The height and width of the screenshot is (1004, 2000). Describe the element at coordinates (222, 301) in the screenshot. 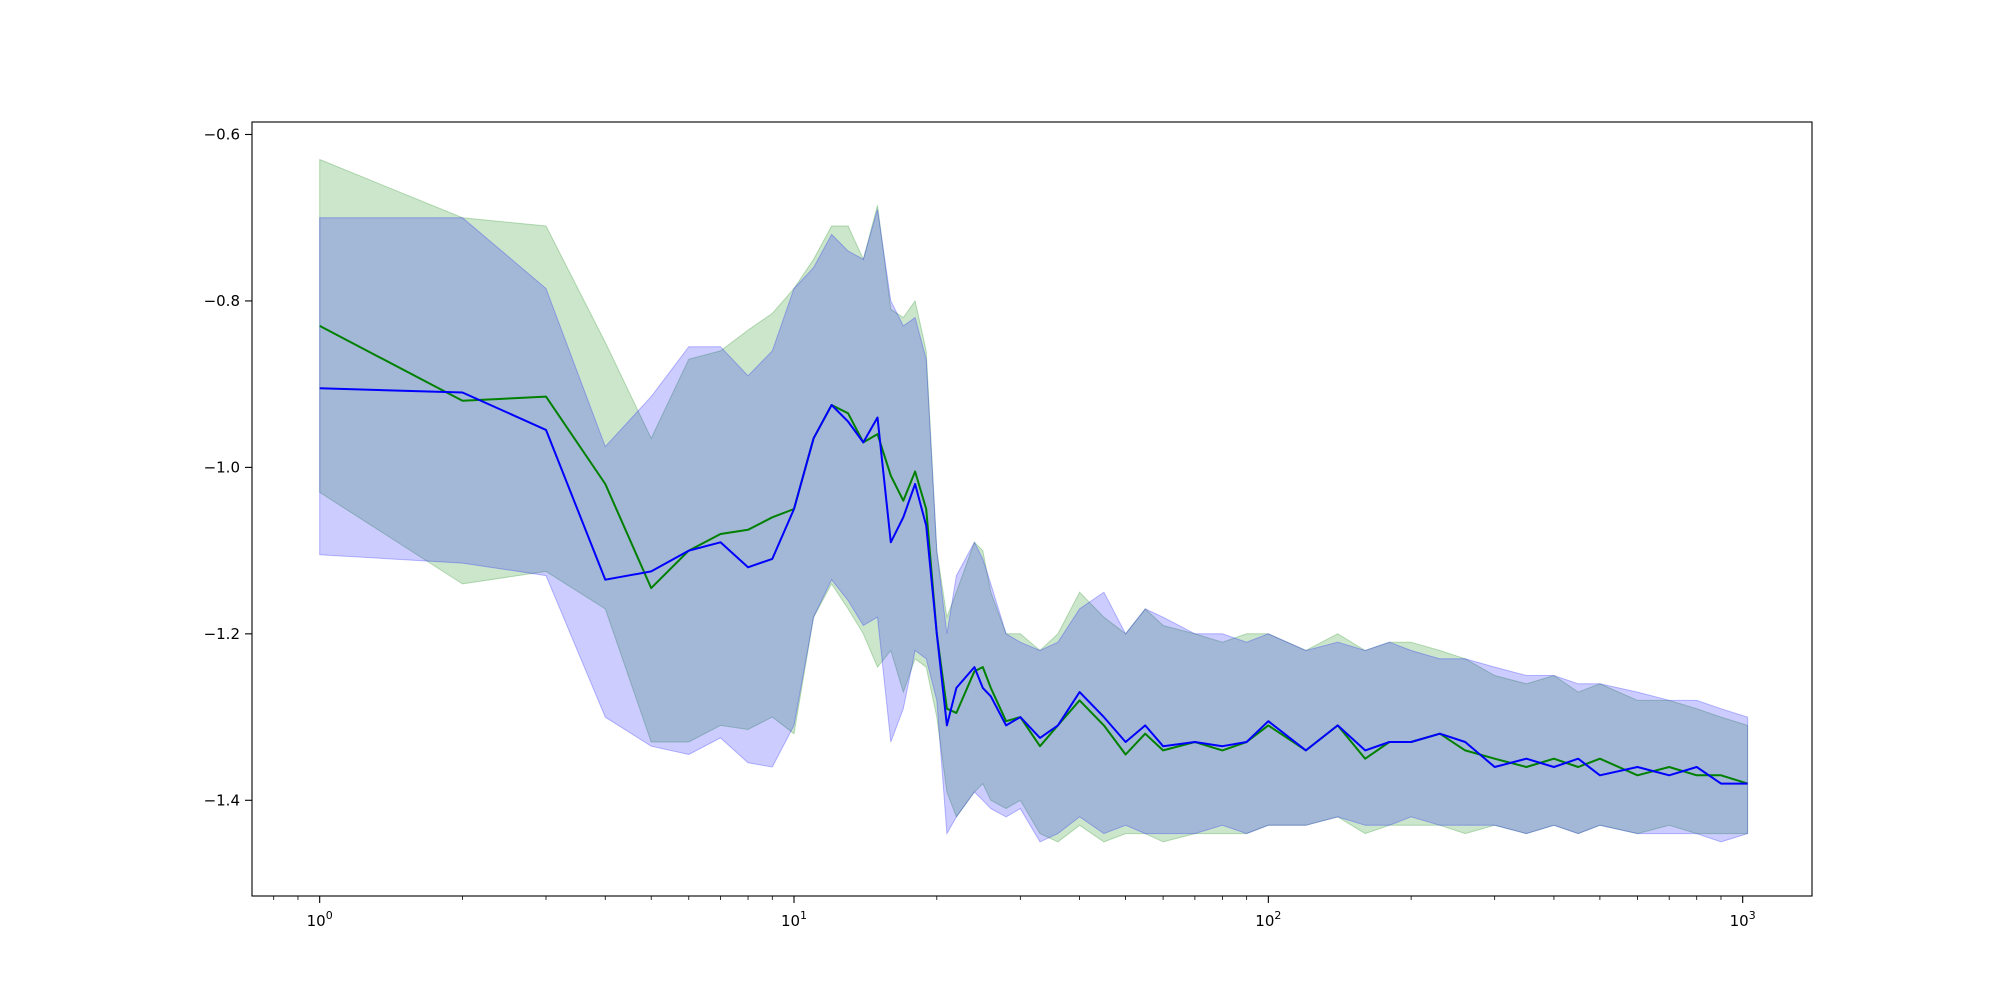

I see `y-tick-label: −0.8` at that location.